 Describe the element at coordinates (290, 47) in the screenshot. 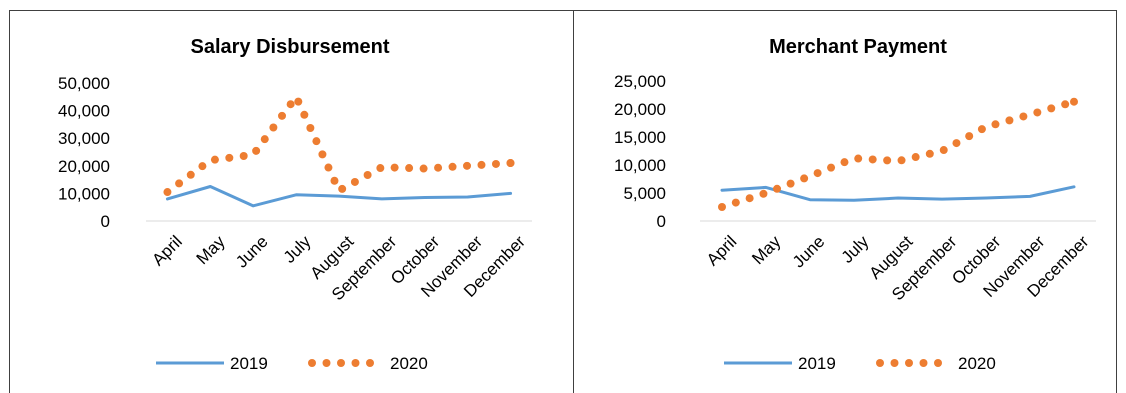

I see `chart-title: Salary Disbursement` at that location.